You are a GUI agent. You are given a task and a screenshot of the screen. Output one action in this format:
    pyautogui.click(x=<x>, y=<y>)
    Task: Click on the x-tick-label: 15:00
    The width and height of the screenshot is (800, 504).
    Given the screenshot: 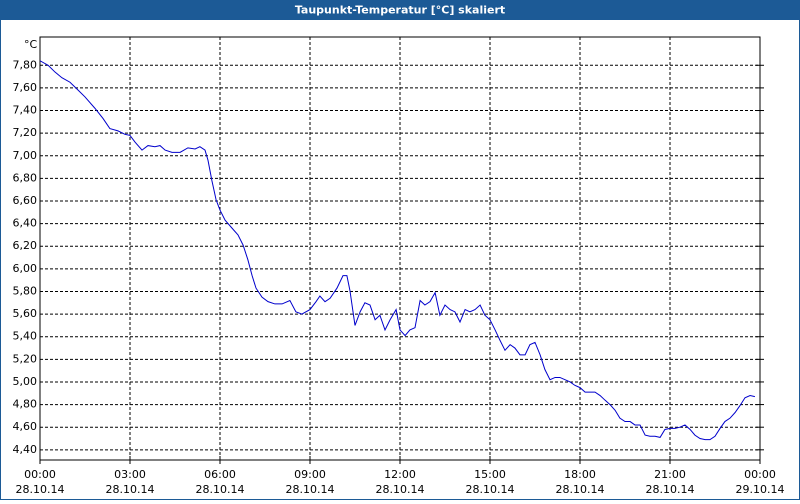 What is the action you would take?
    pyautogui.click(x=490, y=474)
    